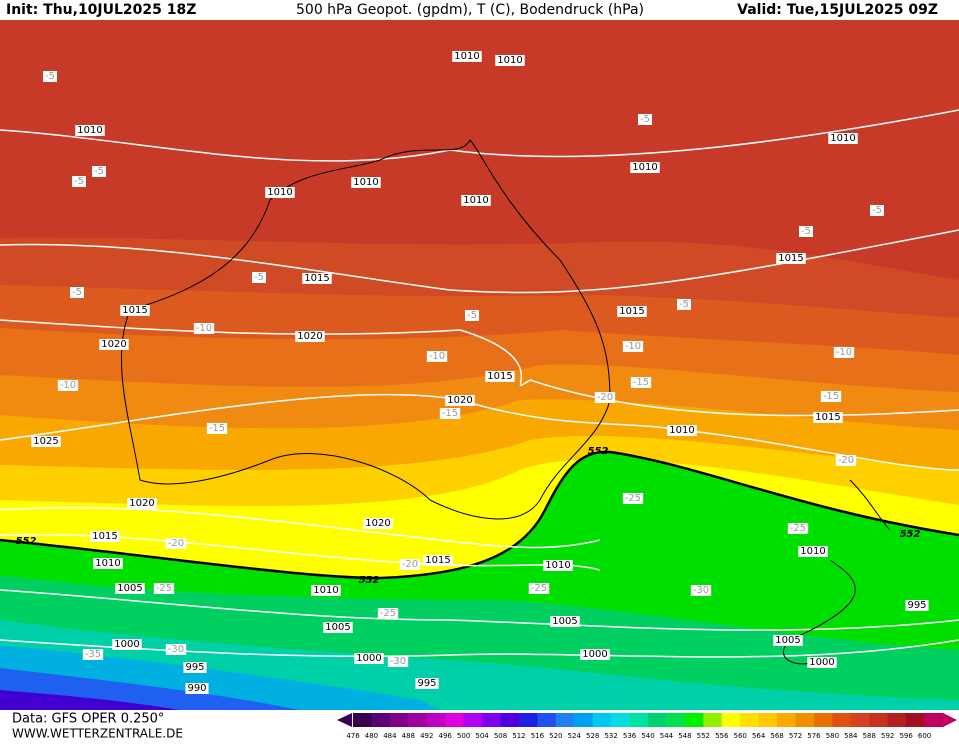 The image size is (959, 745). I want to click on isotherm-label-text: -30, so click(701, 590).